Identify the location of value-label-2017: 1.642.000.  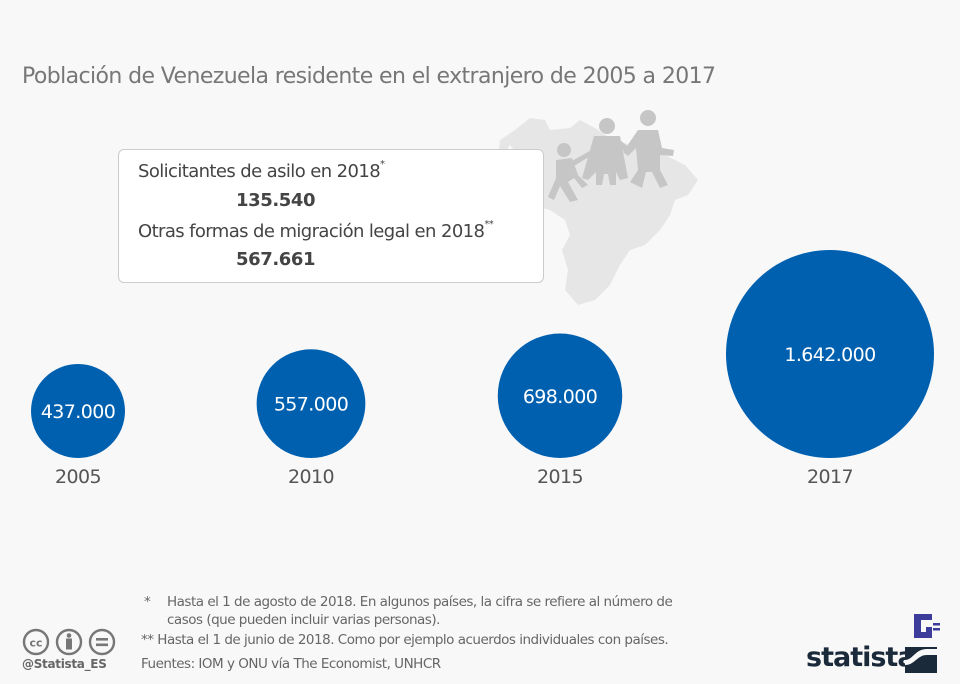
(829, 355).